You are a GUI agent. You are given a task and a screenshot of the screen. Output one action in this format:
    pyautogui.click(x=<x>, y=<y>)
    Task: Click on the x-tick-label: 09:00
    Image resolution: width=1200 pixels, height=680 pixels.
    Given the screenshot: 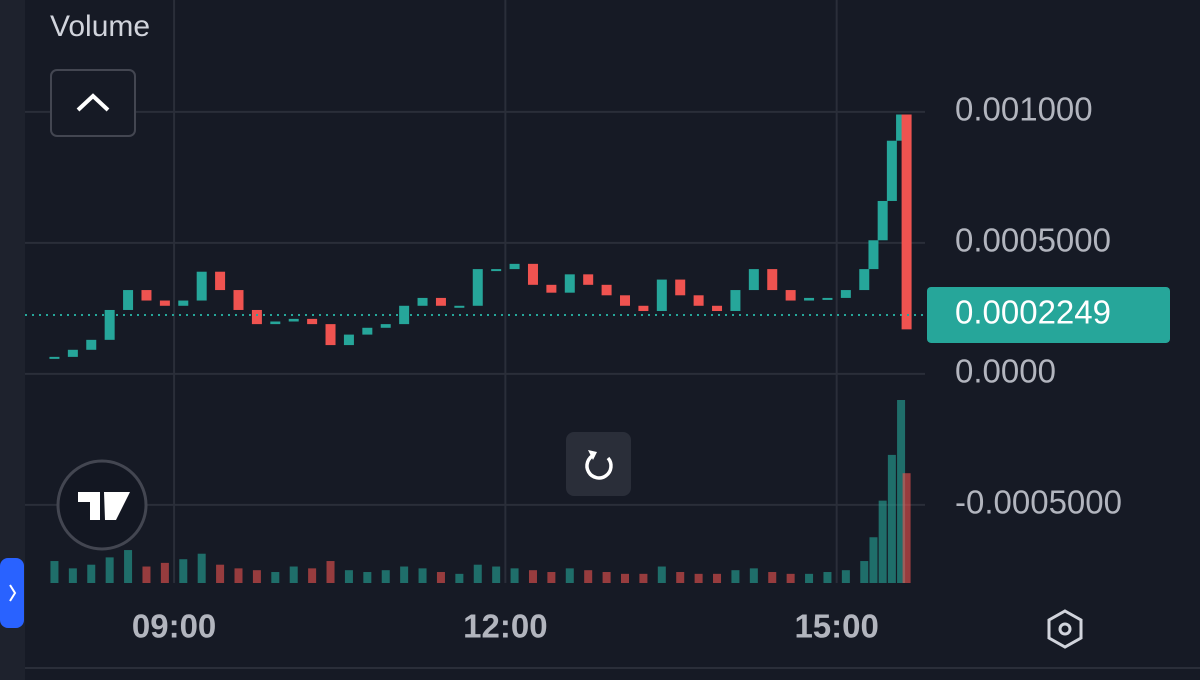 What is the action you would take?
    pyautogui.click(x=174, y=626)
    